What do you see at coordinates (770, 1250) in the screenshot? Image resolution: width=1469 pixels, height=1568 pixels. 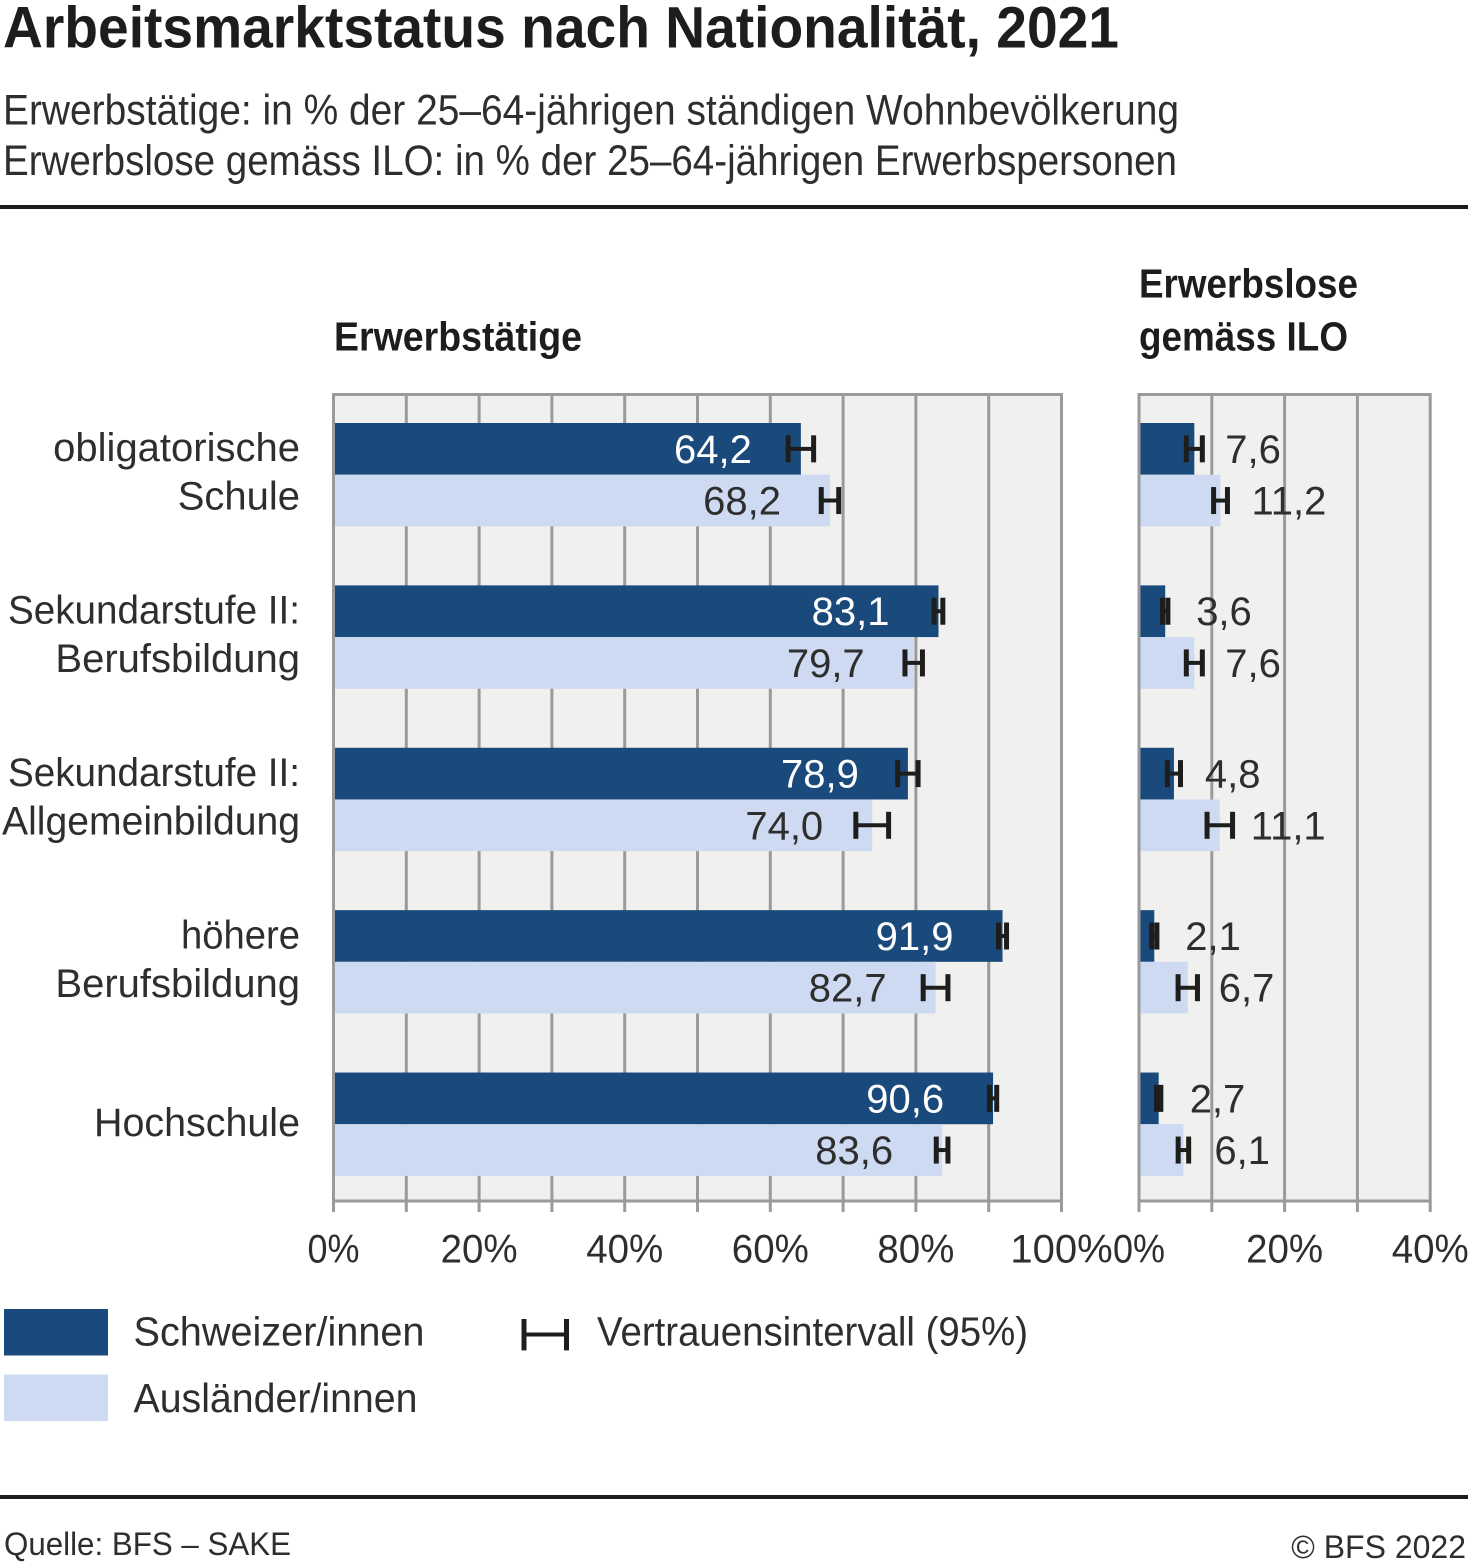 I see `svg-text: 60%` at bounding box center [770, 1250].